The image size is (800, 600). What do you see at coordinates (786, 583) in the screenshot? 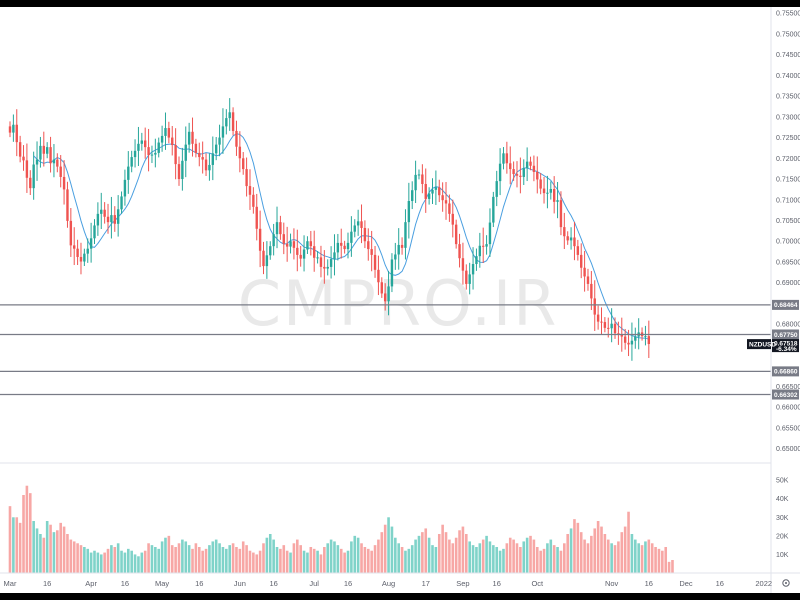
I see `settings-gear-icon` at bounding box center [786, 583].